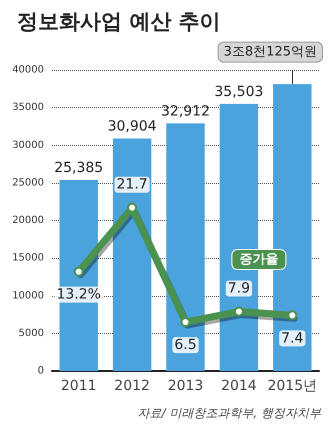  I want to click on data-label: 6.5, so click(185, 345).